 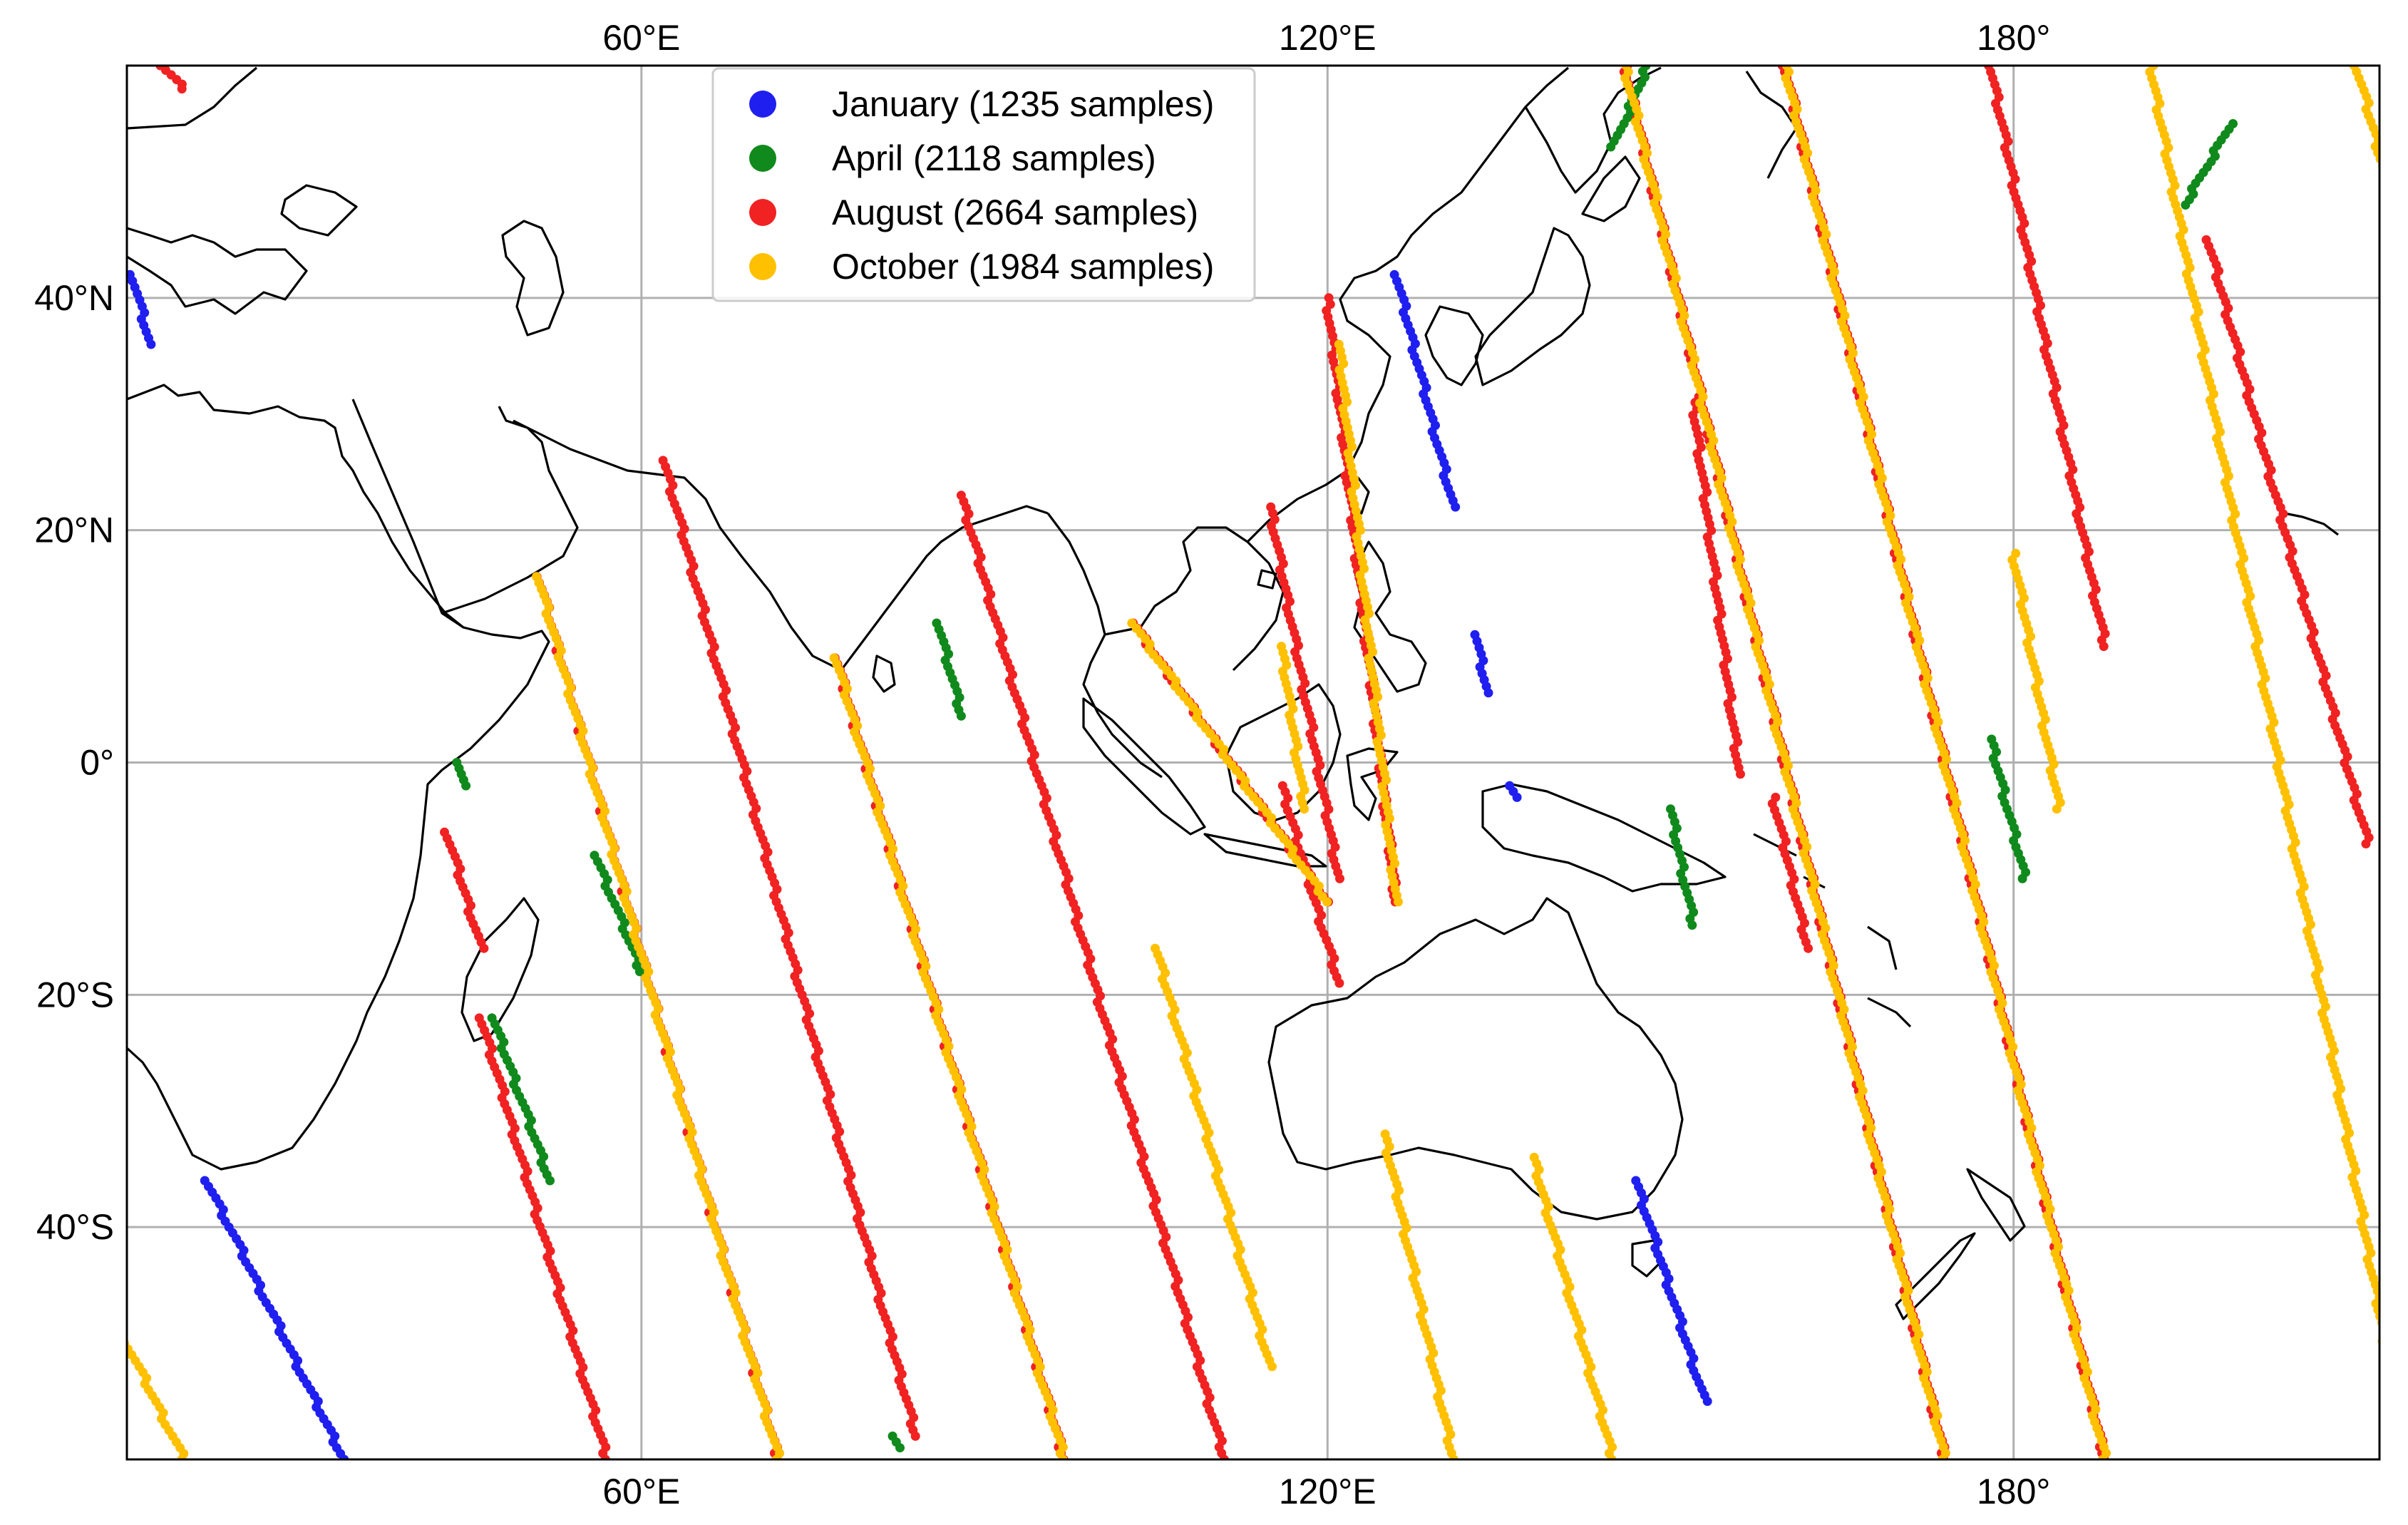 What do you see at coordinates (762, 104) in the screenshot?
I see `legend-marker-jan` at bounding box center [762, 104].